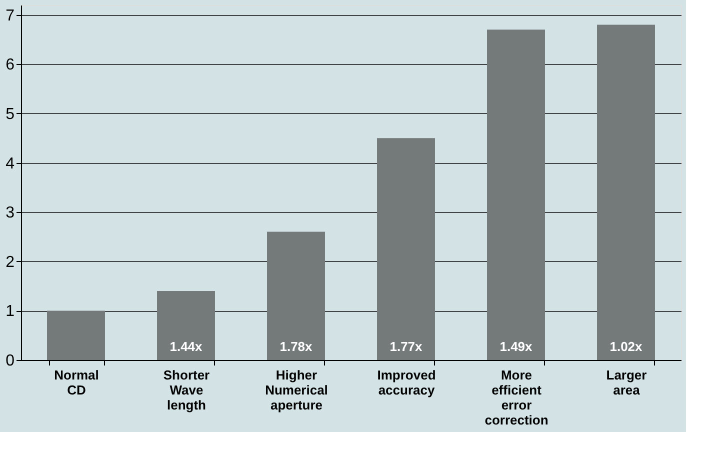  What do you see at coordinates (10, 114) in the screenshot?
I see `y-tick-label: 5` at bounding box center [10, 114].